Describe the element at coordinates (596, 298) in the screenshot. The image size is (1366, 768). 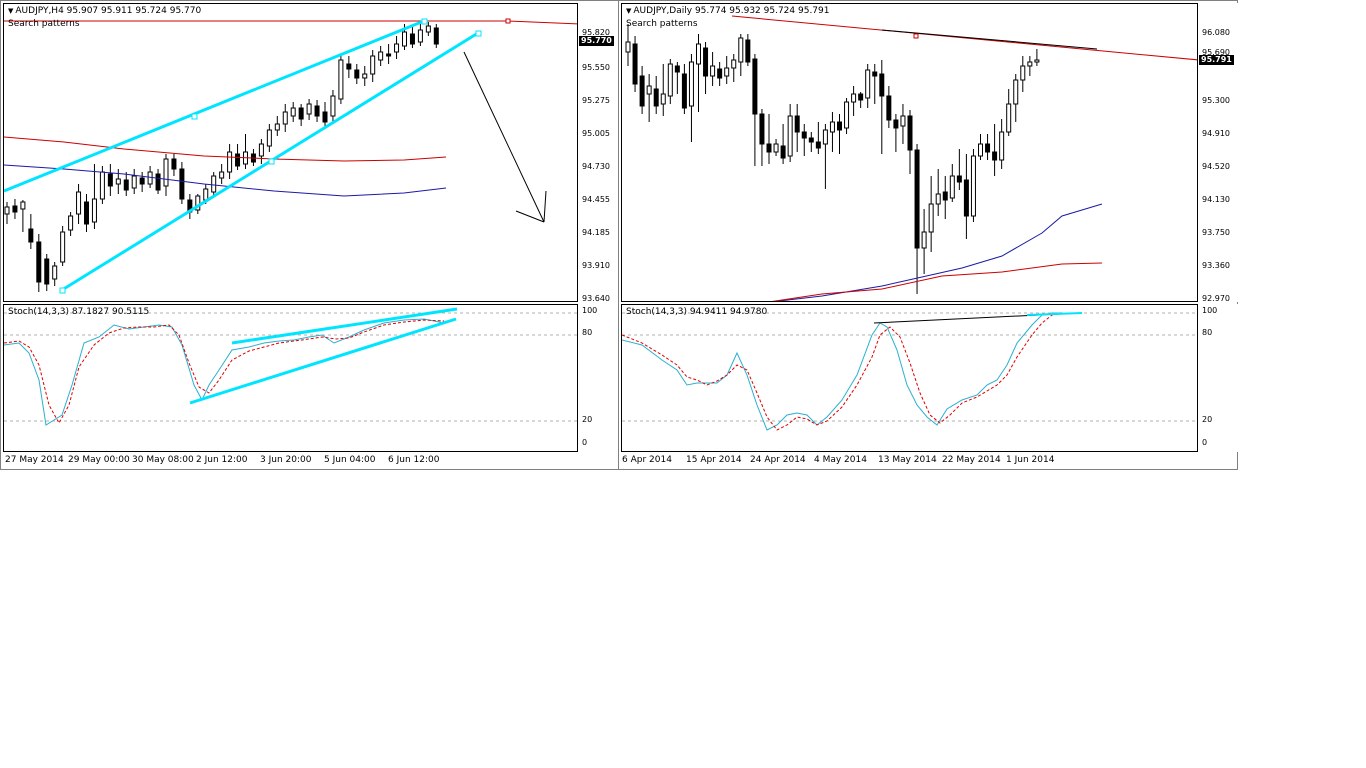
I see `price-label: 93.640` at that location.